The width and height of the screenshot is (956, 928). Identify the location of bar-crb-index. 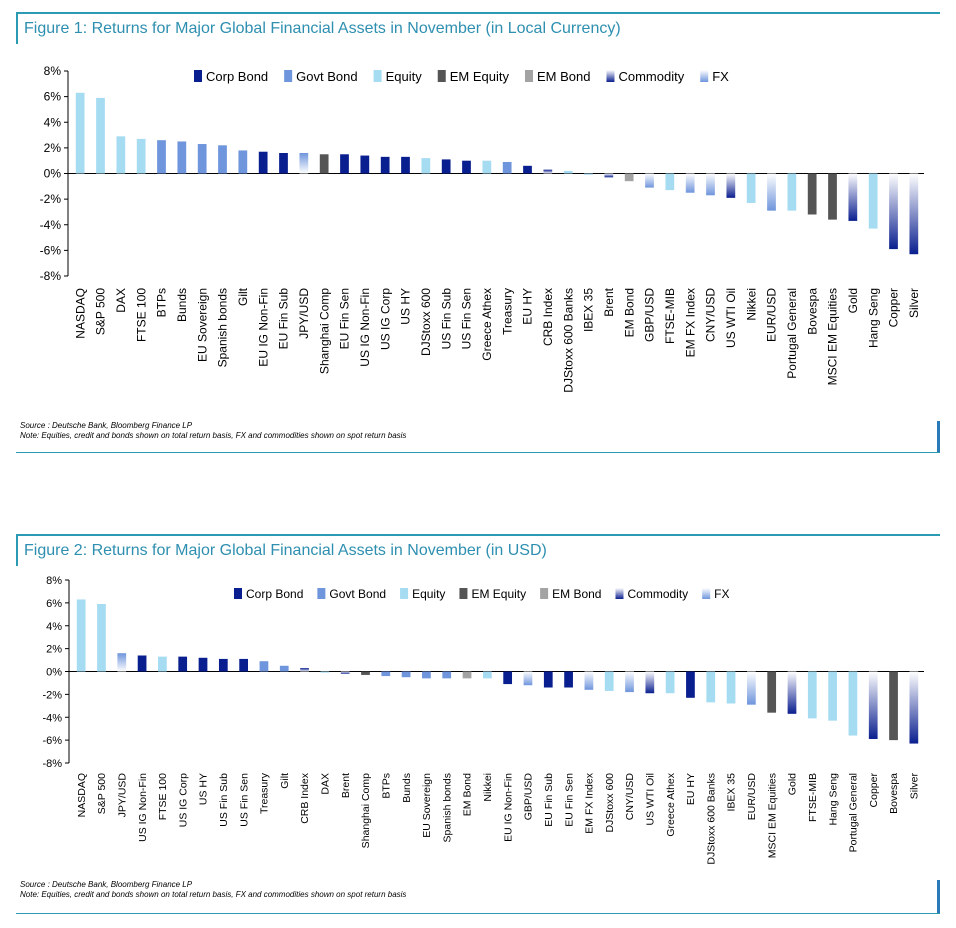
(304, 670).